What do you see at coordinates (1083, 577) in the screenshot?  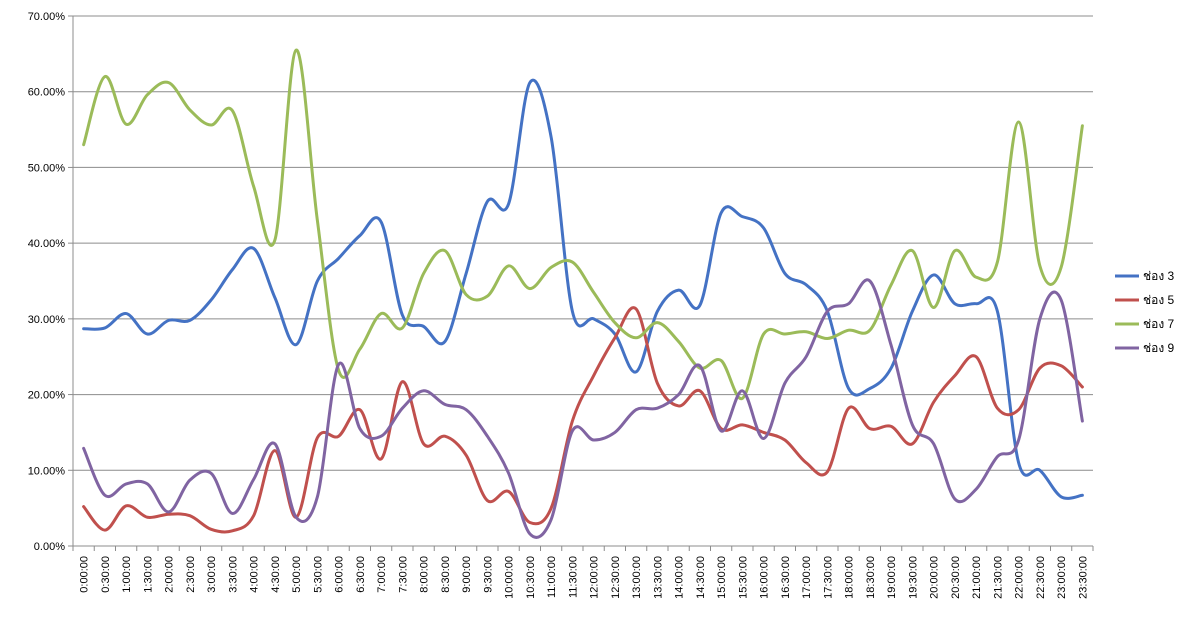 I see `x-tick-label: 23:30:00` at bounding box center [1083, 577].